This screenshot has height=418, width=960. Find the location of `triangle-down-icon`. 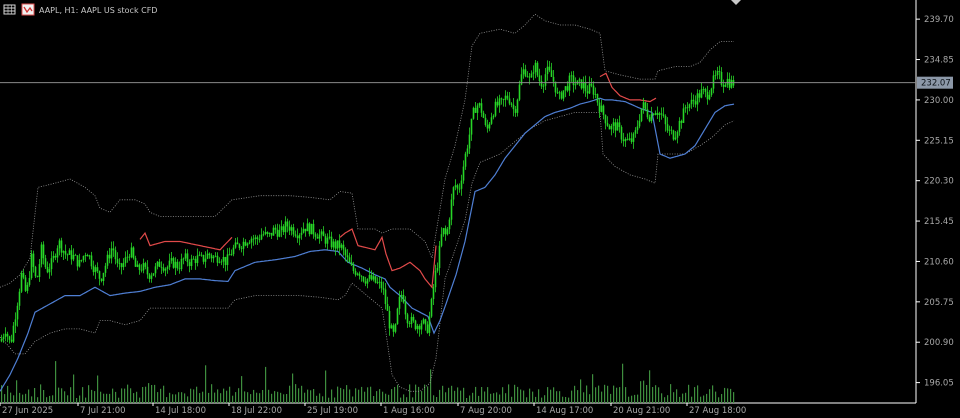

triangle-down-icon is located at coordinates (736, 2).